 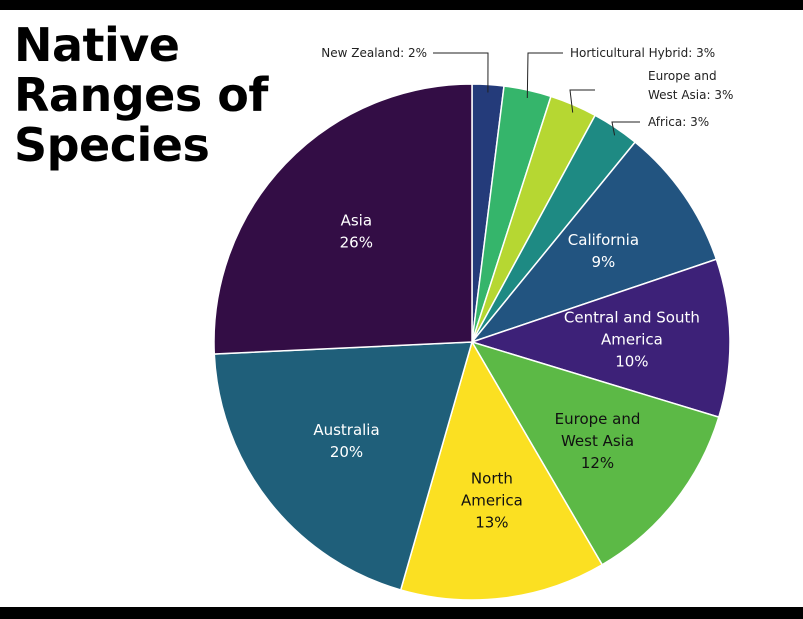 I want to click on slice-label: Europe and West Asia: 3%, so click(x=690, y=85).